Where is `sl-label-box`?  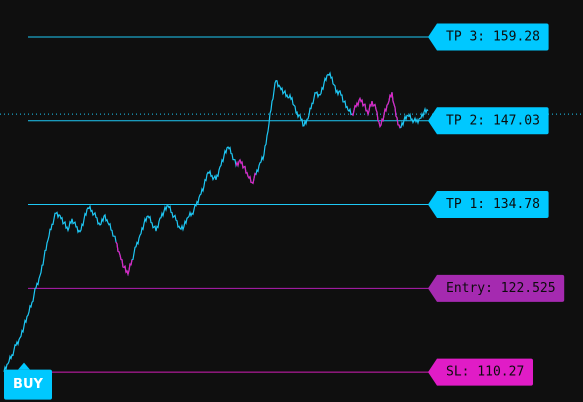 sl-label-box is located at coordinates (480, 372).